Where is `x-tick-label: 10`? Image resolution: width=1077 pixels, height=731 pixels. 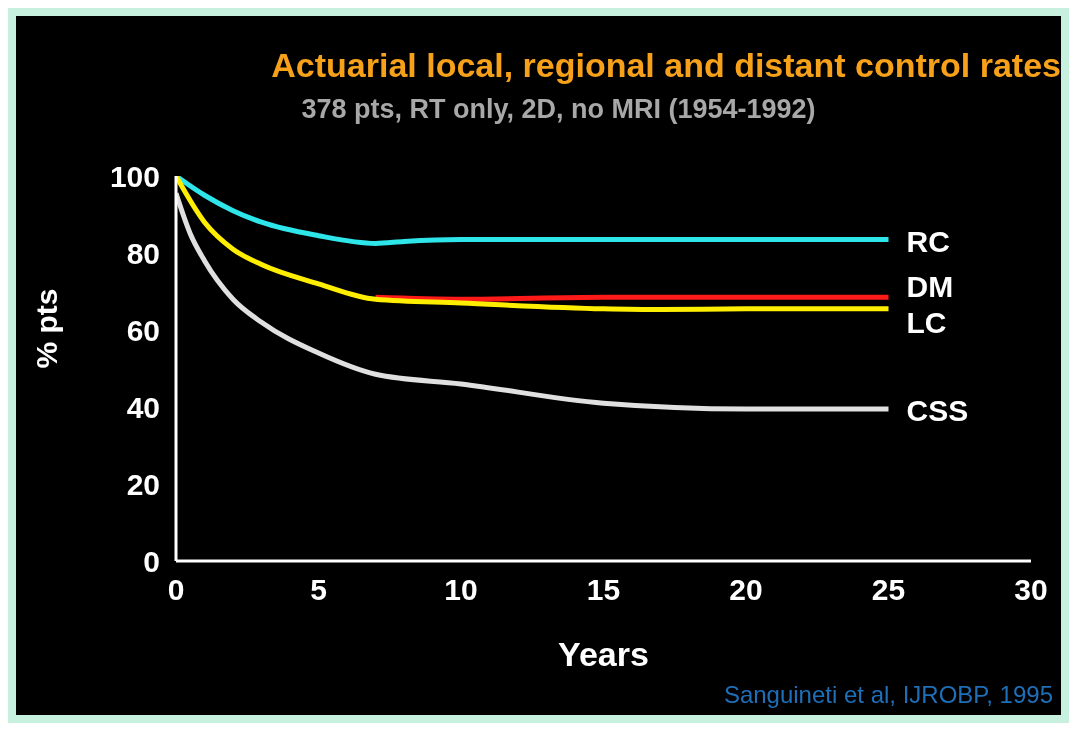
x-tick-label: 10 is located at coordinates (461, 590).